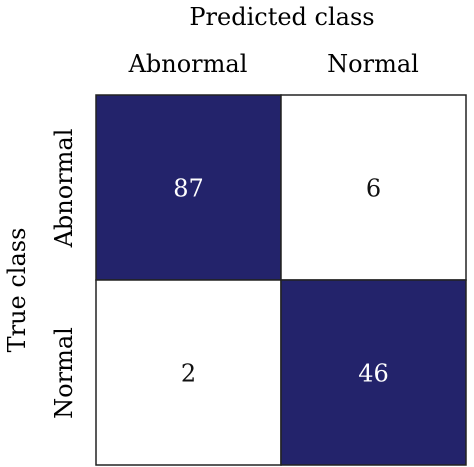 Image resolution: width=474 pixels, height=467 pixels. Describe the element at coordinates (64, 373) in the screenshot. I see `y-tick-label-normal: Normal` at that location.